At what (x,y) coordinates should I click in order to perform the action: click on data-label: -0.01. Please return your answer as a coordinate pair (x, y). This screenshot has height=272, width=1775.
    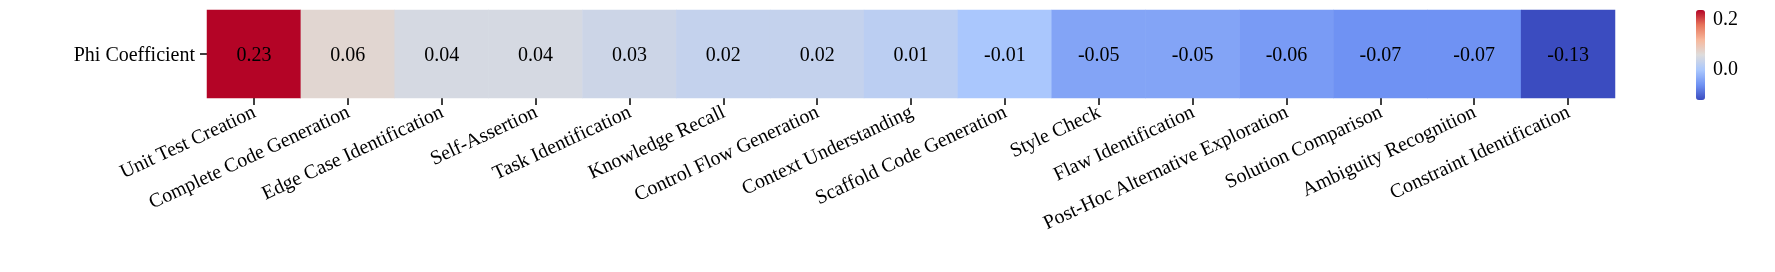
    Looking at the image, I should click on (1005, 54).